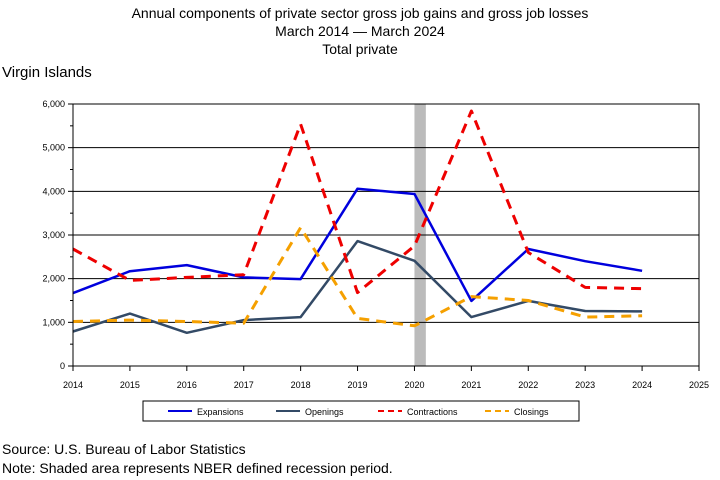  What do you see at coordinates (324, 412) in the screenshot?
I see `legend-label-openings: Openings` at bounding box center [324, 412].